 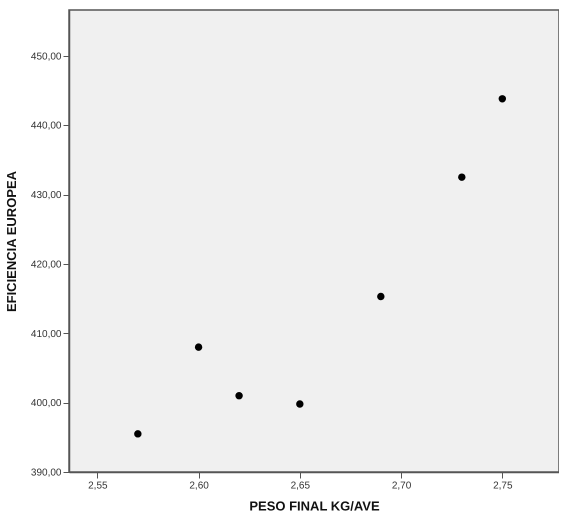 I want to click on y-axis-title: EFICIENCIA EUROPEA, so click(x=11, y=241).